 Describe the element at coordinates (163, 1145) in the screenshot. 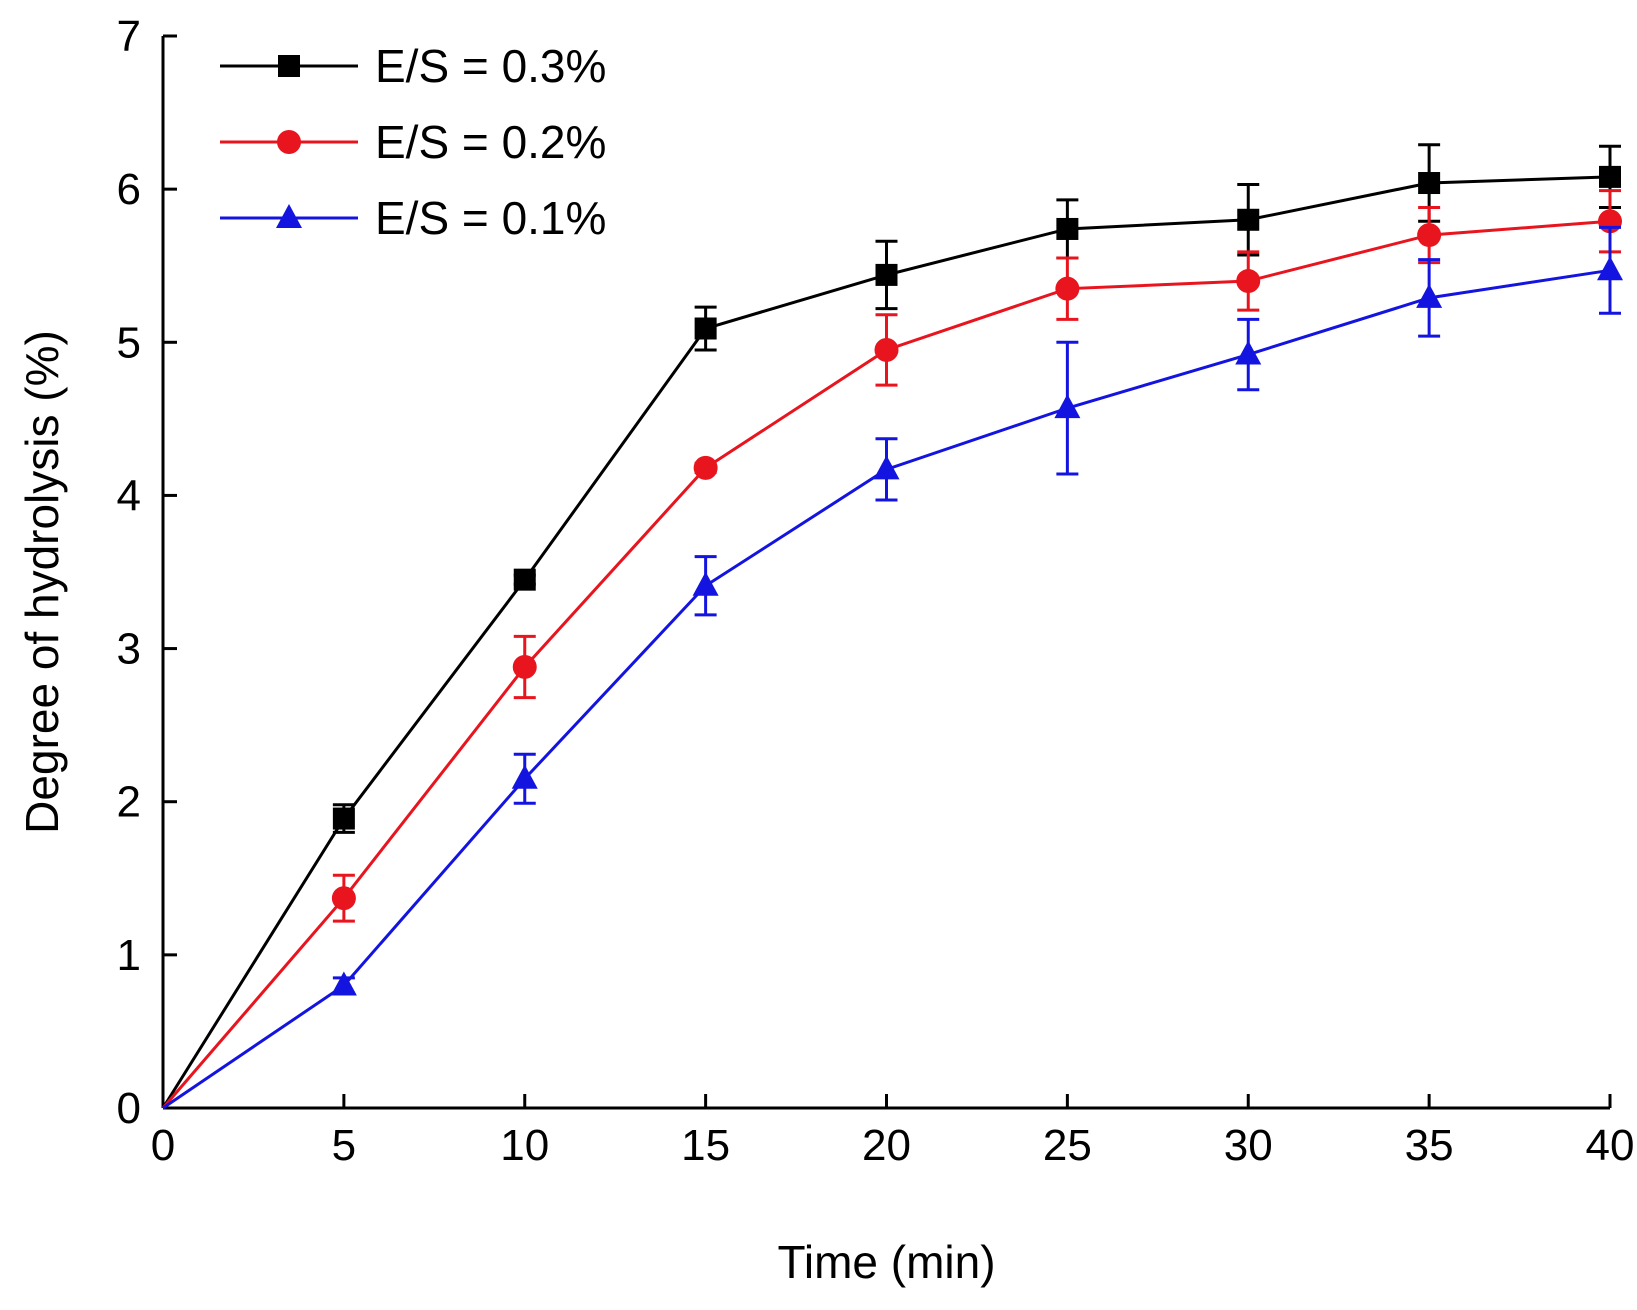

I see `x-tick-label: 0` at that location.